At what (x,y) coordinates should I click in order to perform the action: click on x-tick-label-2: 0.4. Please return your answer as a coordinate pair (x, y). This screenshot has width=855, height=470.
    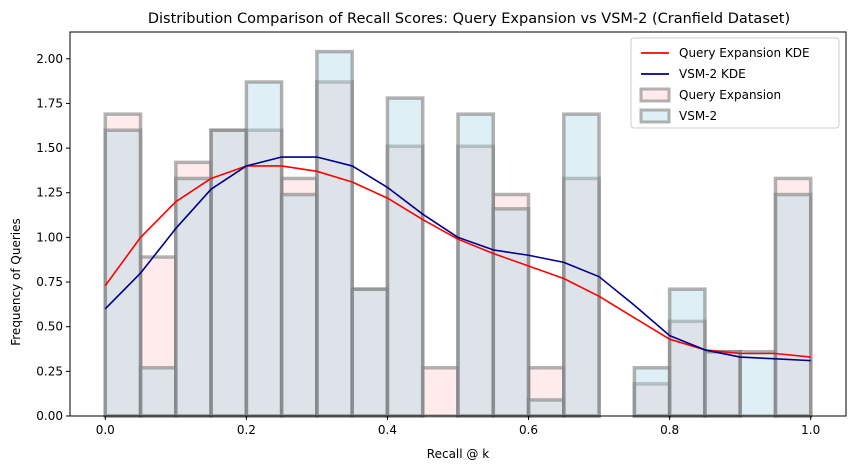
    Looking at the image, I should click on (387, 430).